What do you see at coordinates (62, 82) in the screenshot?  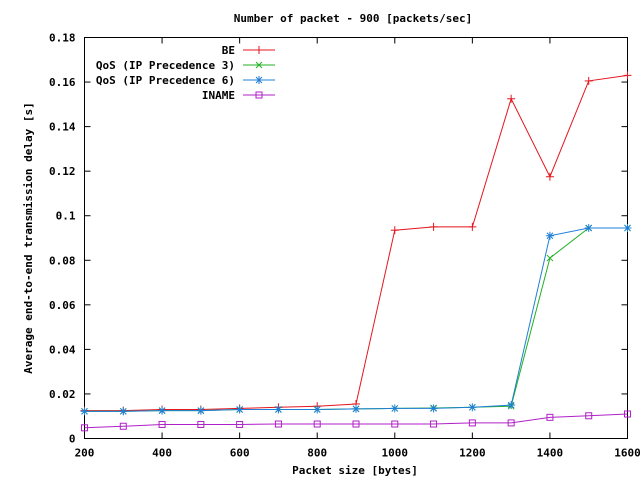 I see `y-tick-label: 0.16` at bounding box center [62, 82].